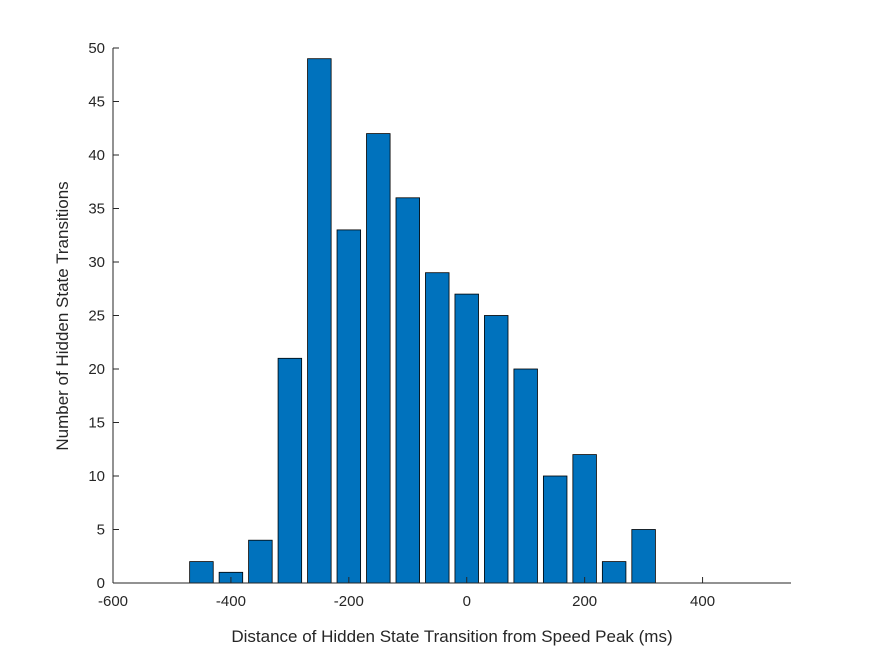  What do you see at coordinates (96, 48) in the screenshot?
I see `y-tick-label: 50` at bounding box center [96, 48].